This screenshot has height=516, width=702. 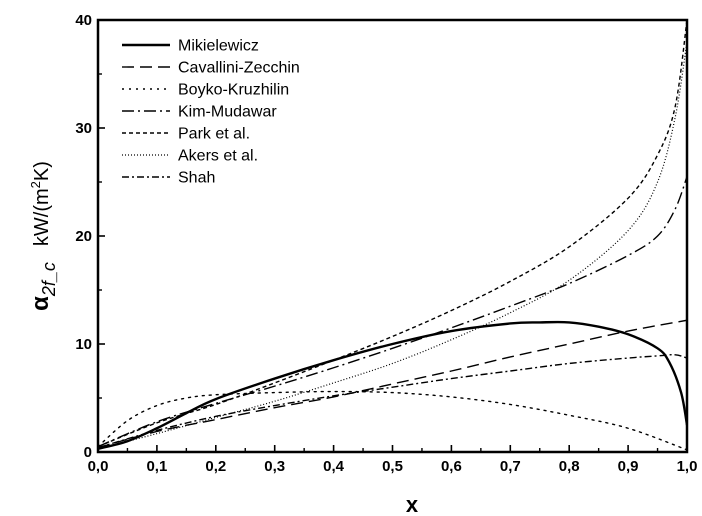 What do you see at coordinates (83, 128) in the screenshot?
I see `y-tick-label: 30` at bounding box center [83, 128].